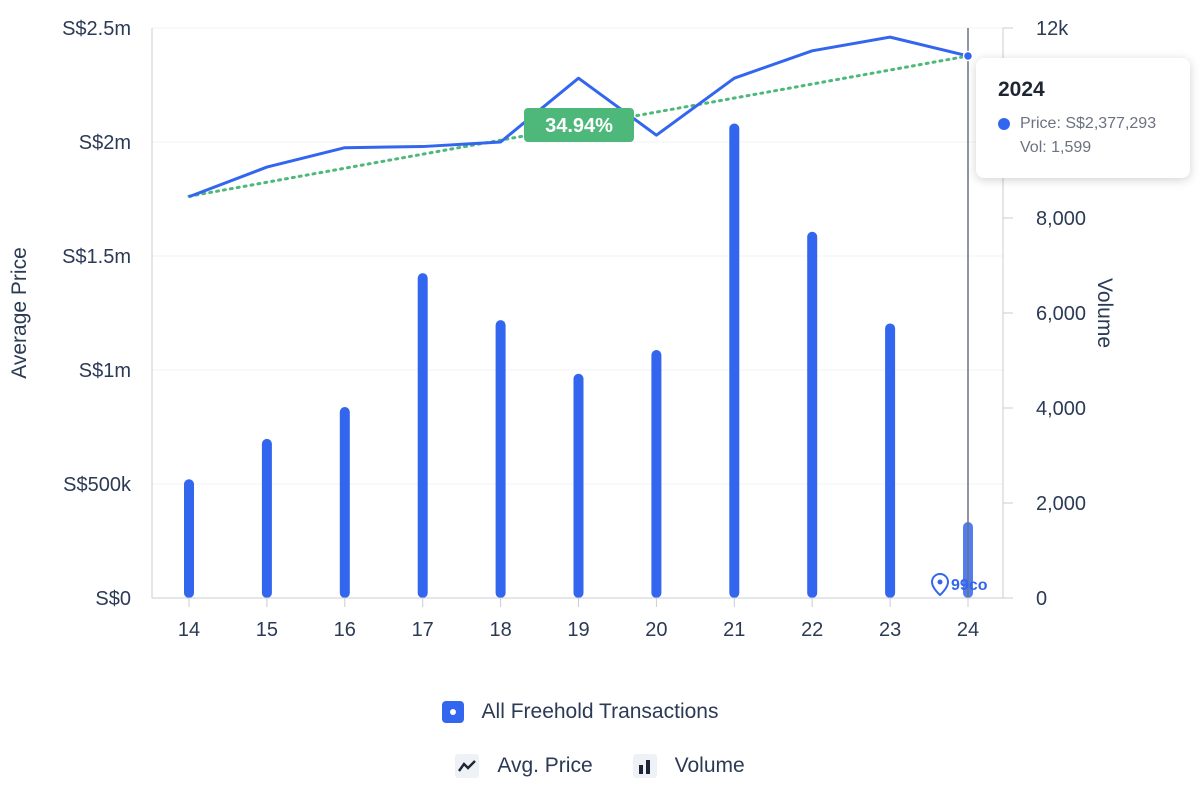 The image size is (1200, 798). I want to click on x-tick-label: 18, so click(500, 630).